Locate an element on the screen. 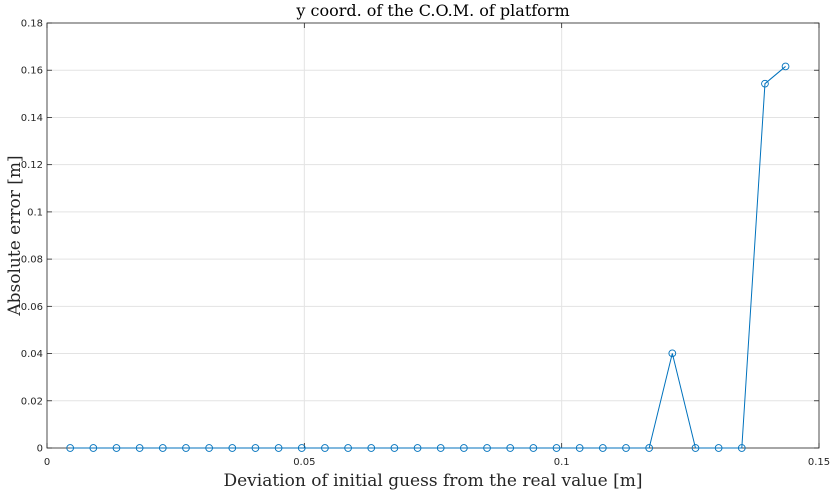 This screenshot has height=491, width=830. y-tick-label: 0 is located at coordinates (40, 449).